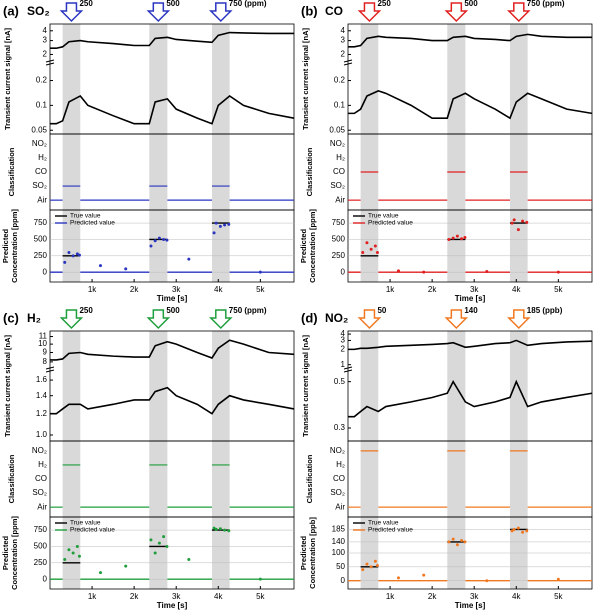  Describe the element at coordinates (546, 4) in the screenshot. I see `dose-label: 750 (ppm)` at that location.